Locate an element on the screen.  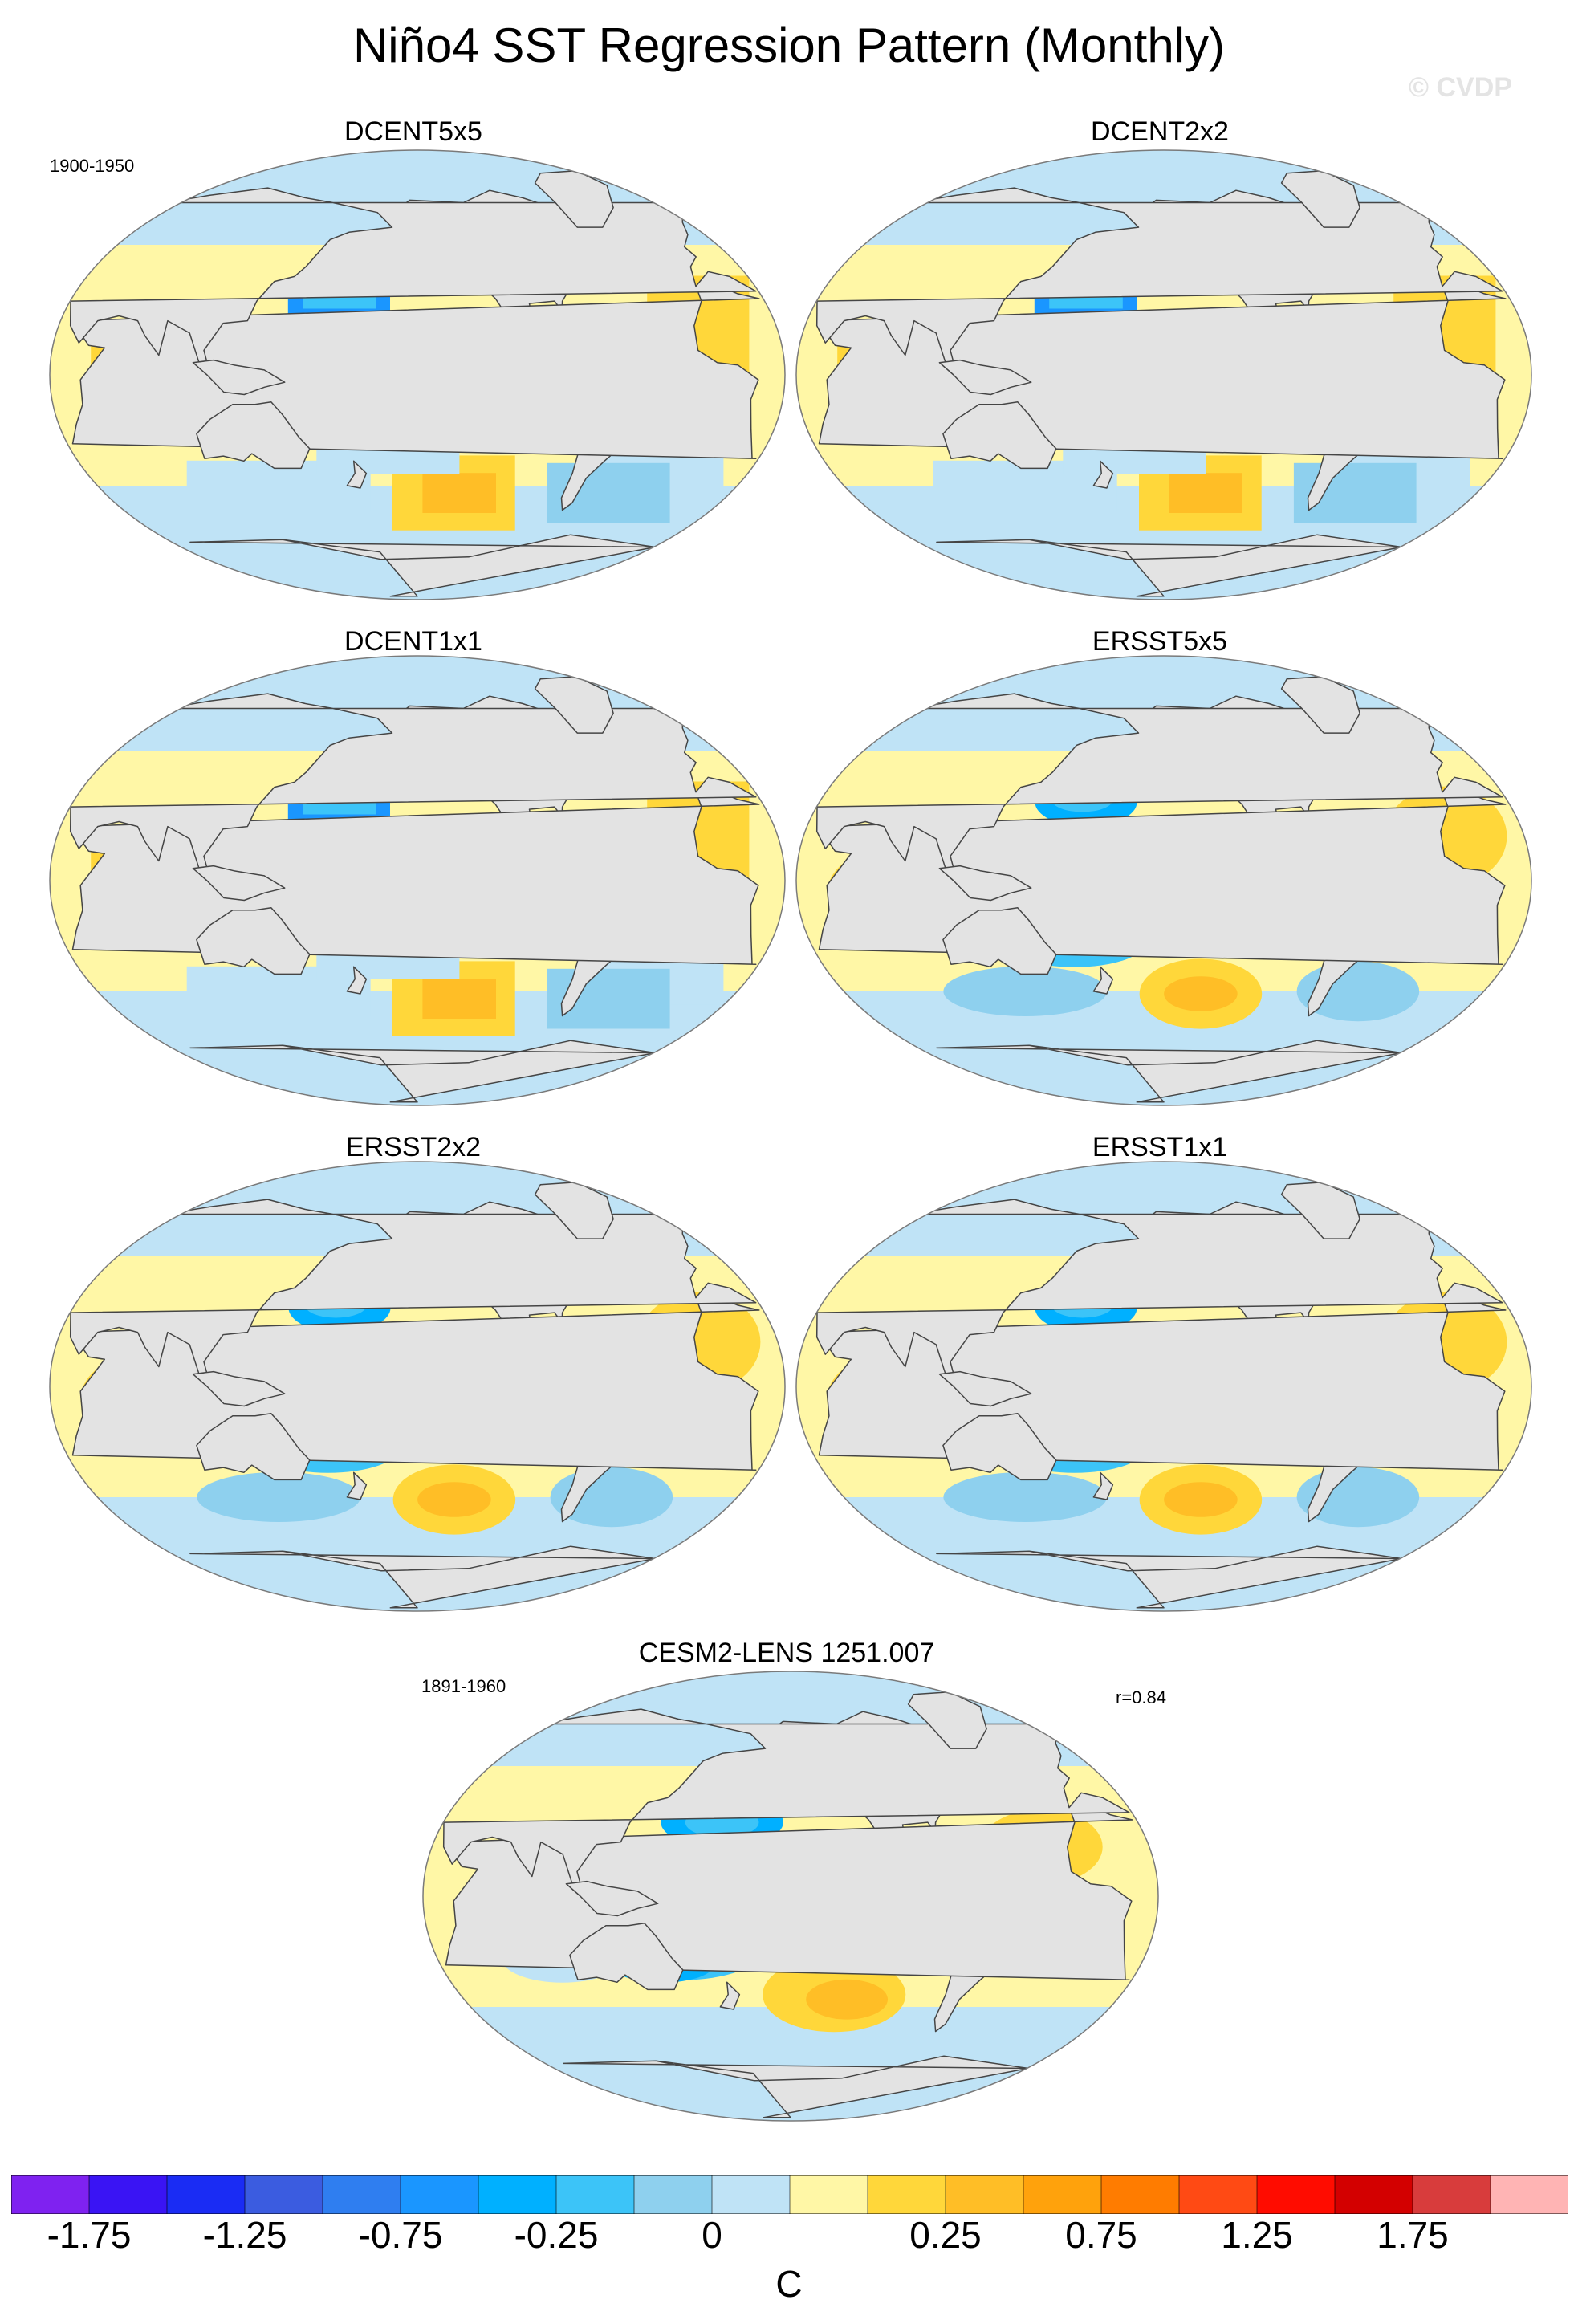
map-dcent2x2 is located at coordinates (1163, 374).